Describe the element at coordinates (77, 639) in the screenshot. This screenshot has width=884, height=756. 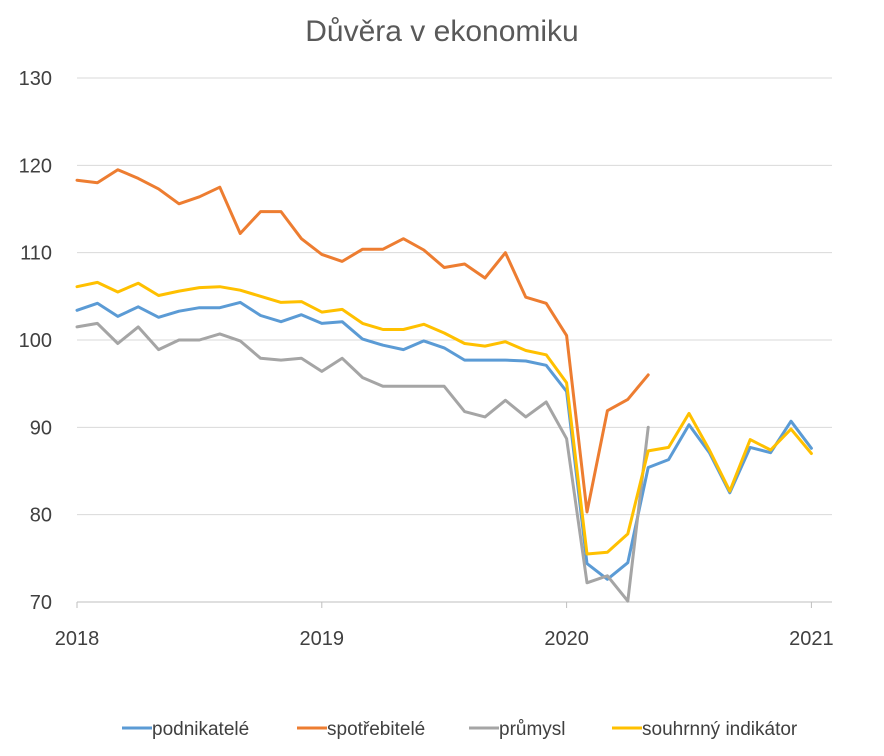
I see `x-tick-label: 2018` at that location.